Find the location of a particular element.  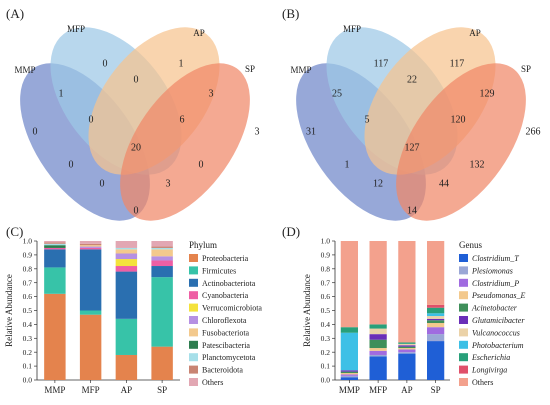

bar-segment-sp-escherichia is located at coordinates (436, 310).